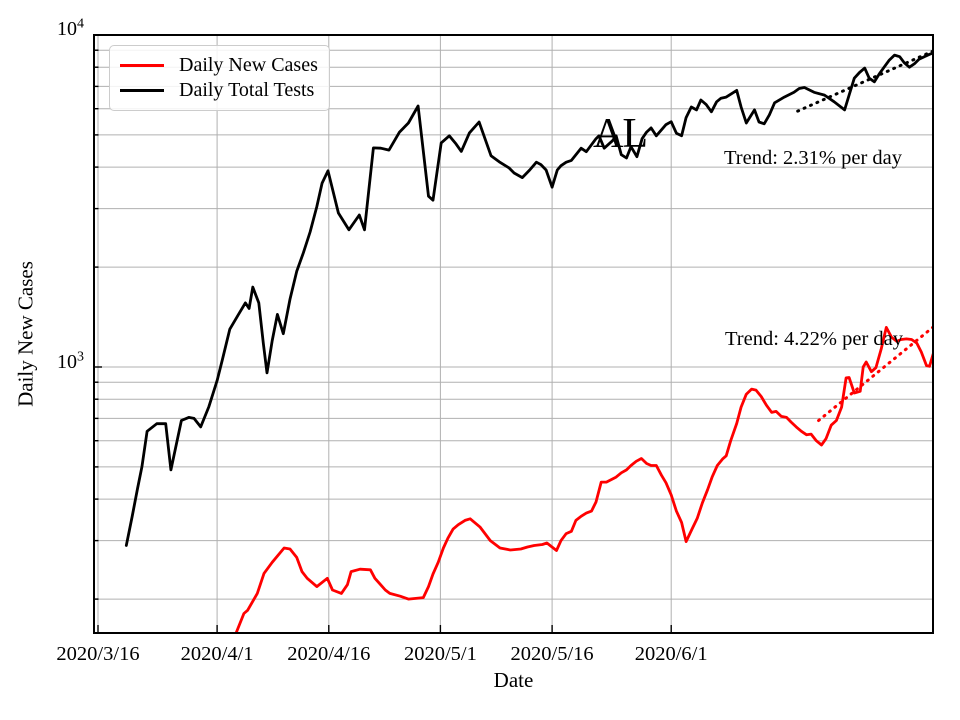  Describe the element at coordinates (25, 334) in the screenshot. I see `y-axis-title: Daily New Cases` at that location.